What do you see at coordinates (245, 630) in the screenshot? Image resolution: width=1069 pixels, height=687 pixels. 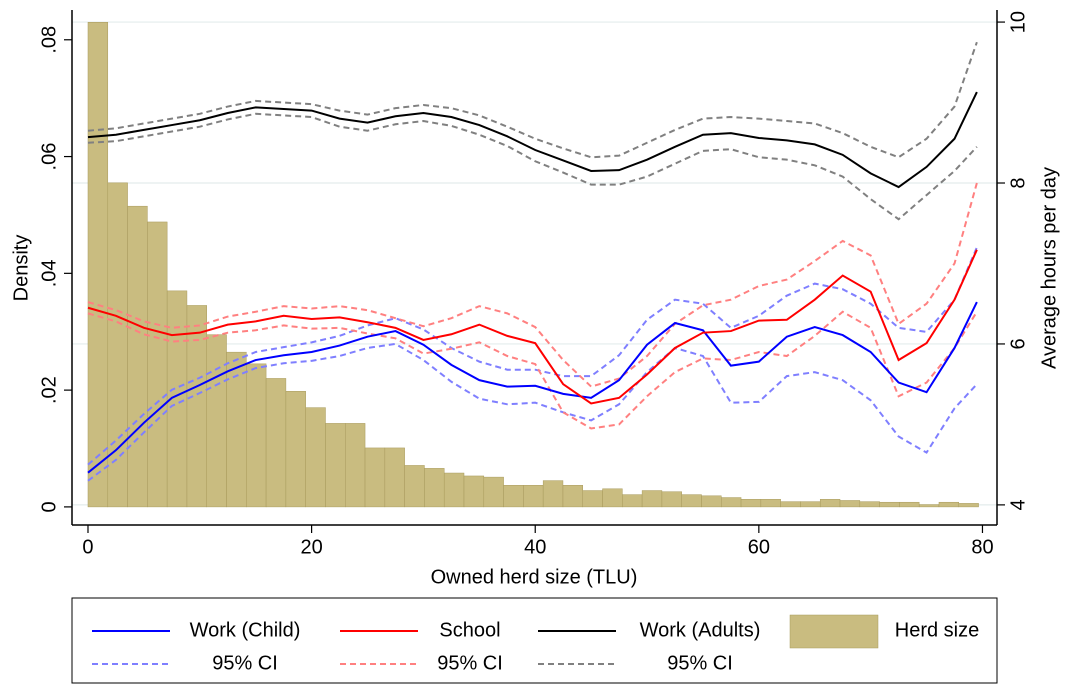 I see `legend-label: Work (Child)` at bounding box center [245, 630].